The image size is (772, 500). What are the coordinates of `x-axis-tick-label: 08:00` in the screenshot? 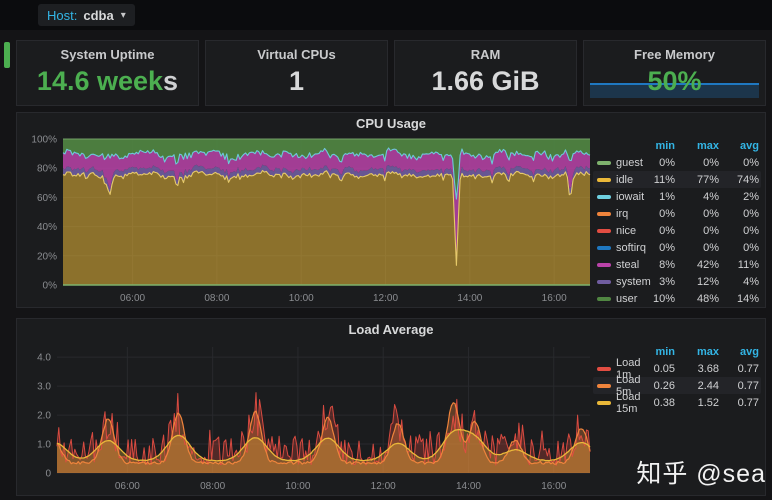 It's located at (212, 486).